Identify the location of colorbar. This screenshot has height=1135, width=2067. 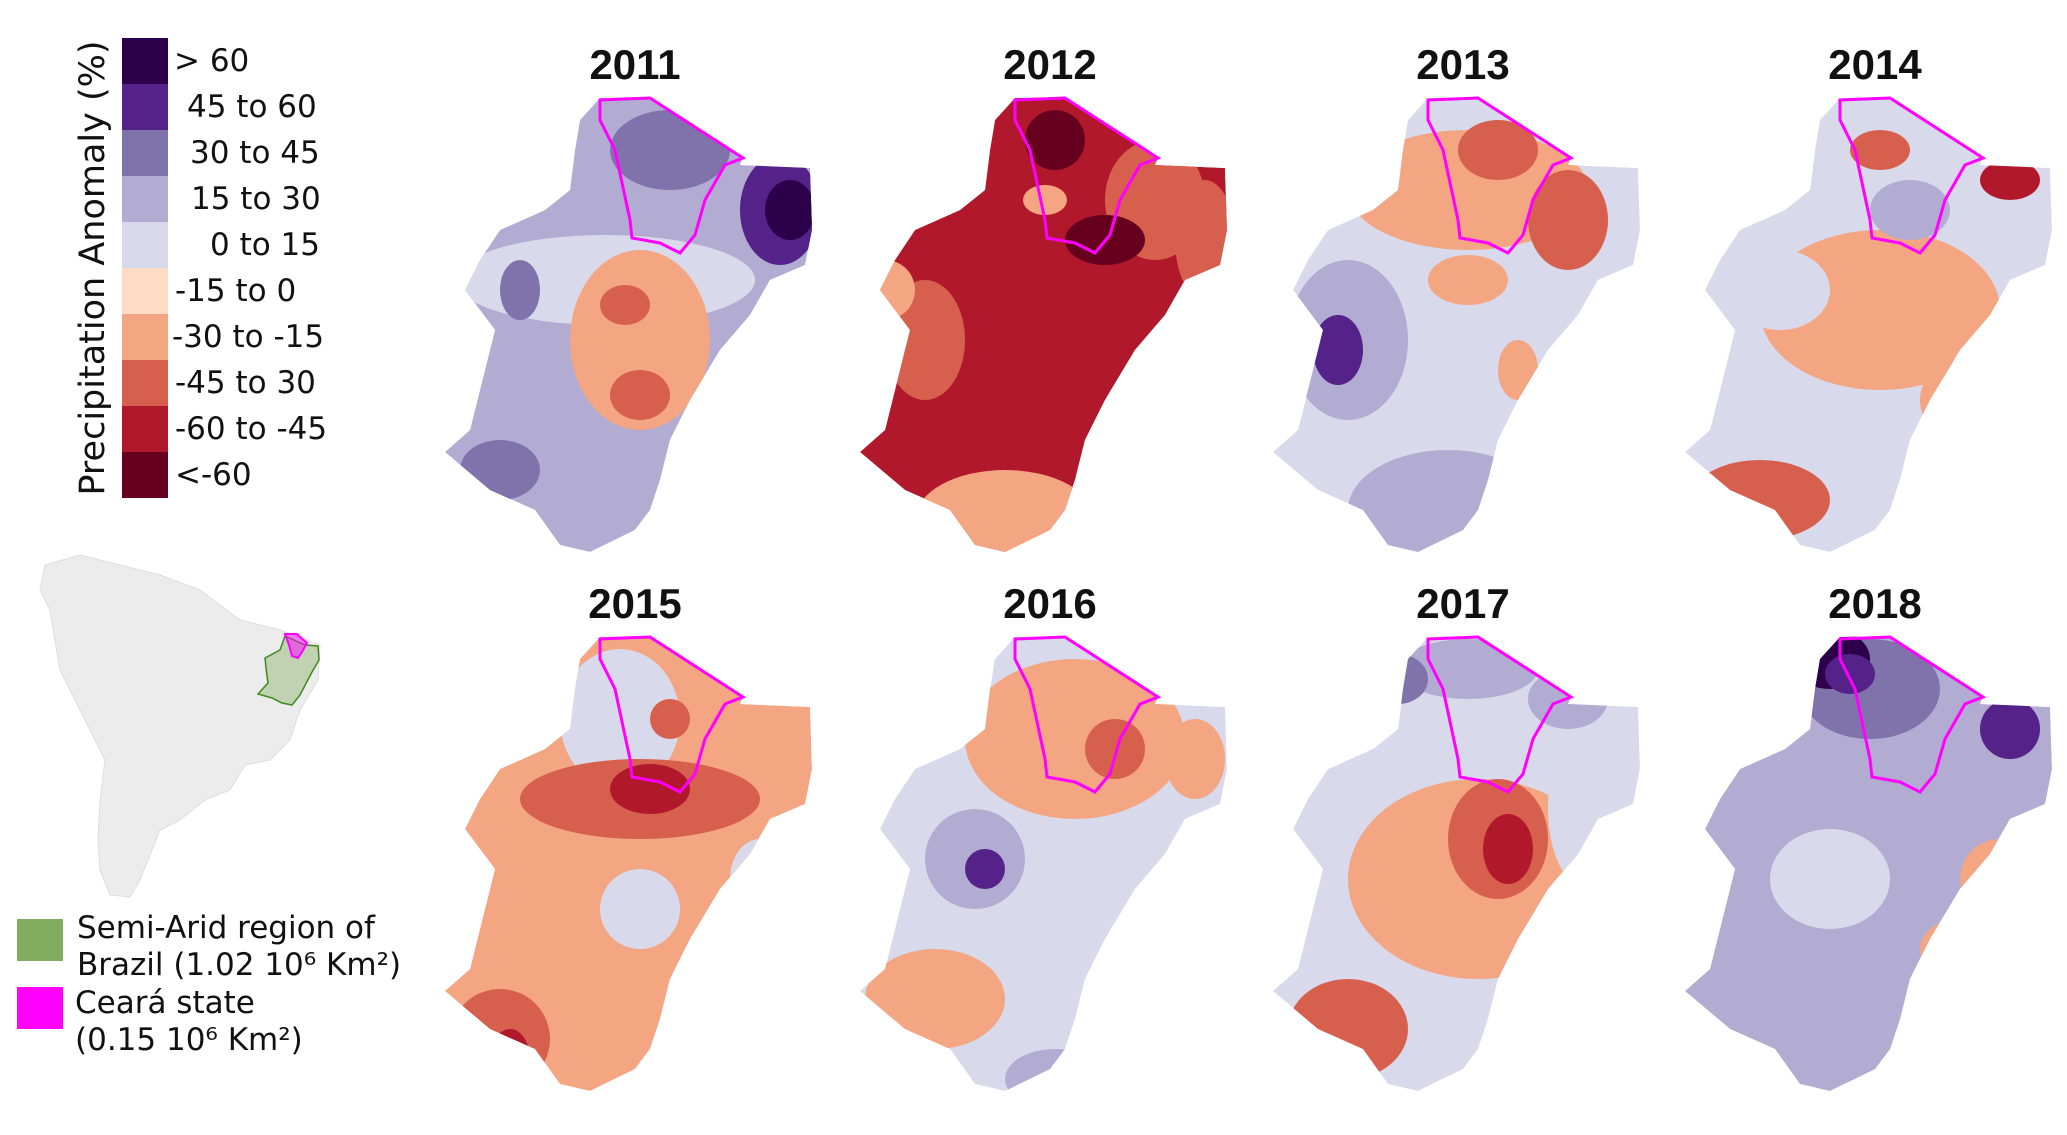
(145, 268).